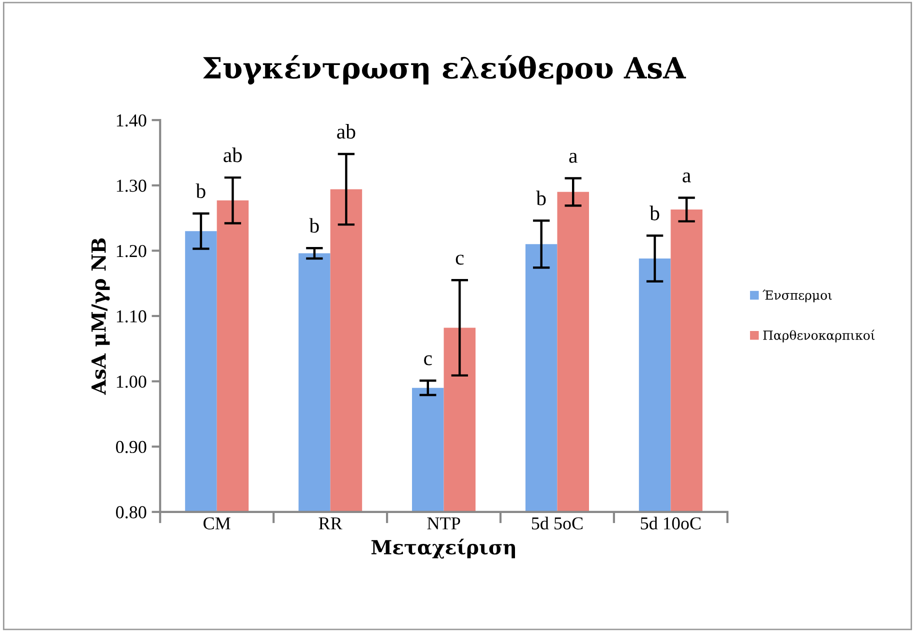  Describe the element at coordinates (444, 70) in the screenshot. I see `chart-title: Συγκέντρωση ελεύθερου AsA` at that location.